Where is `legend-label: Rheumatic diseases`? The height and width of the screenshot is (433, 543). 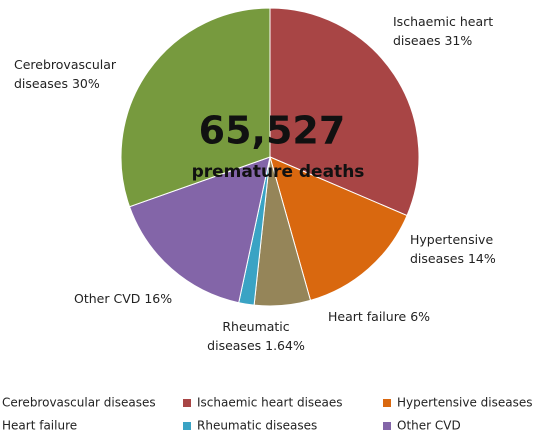
legend-label: Rheumatic diseases is located at coordinates (257, 426).